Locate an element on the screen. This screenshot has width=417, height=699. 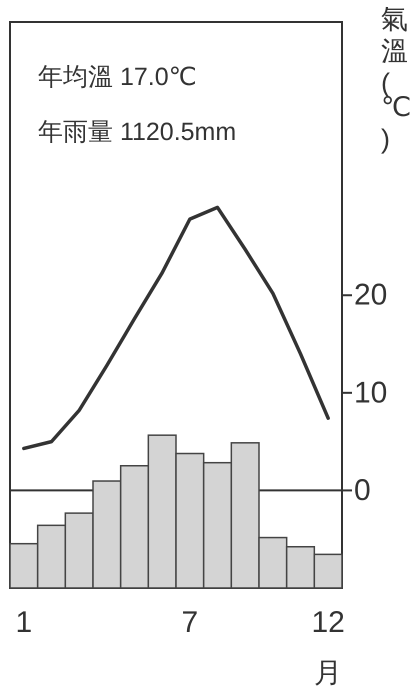
x-axis-title: 月 is located at coordinates (328, 672).